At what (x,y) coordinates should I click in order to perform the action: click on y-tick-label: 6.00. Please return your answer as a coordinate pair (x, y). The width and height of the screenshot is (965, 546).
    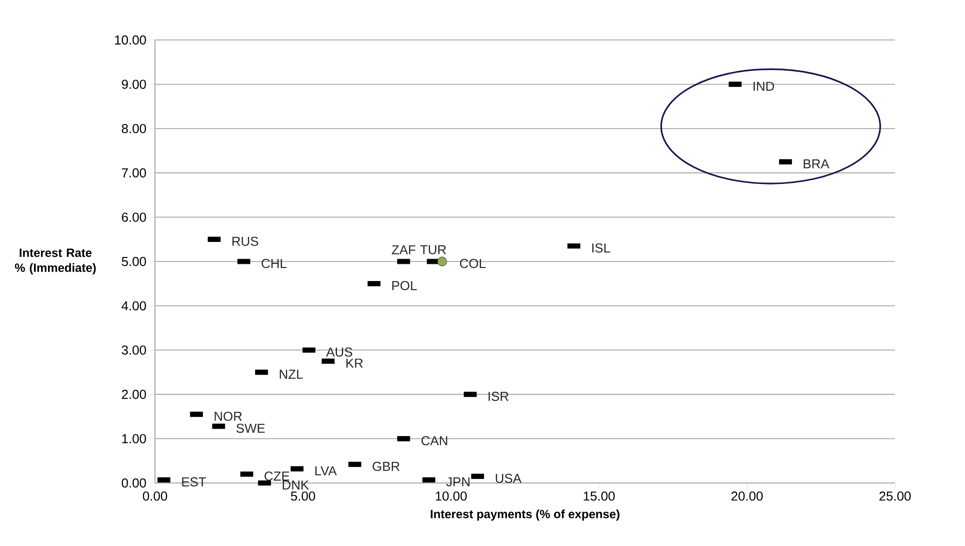
    Looking at the image, I should click on (134, 217).